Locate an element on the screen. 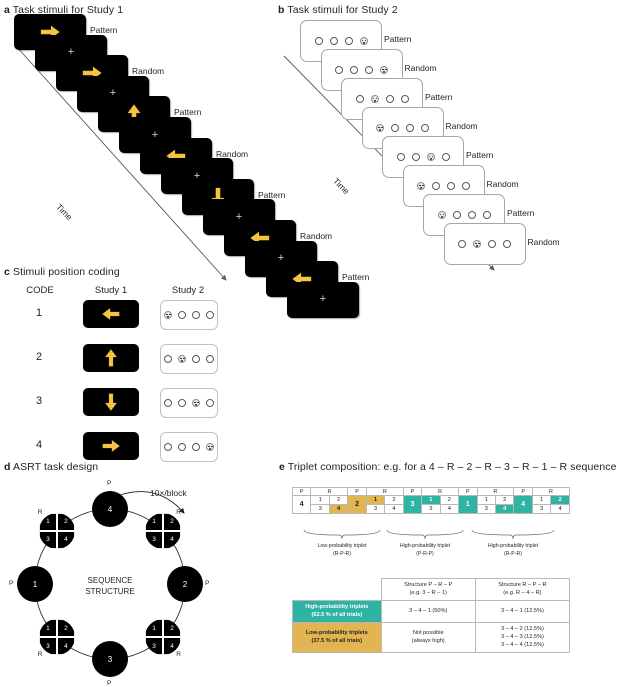  prob-row-label-line1: Low-probability triplets is located at coordinates (336, 632).